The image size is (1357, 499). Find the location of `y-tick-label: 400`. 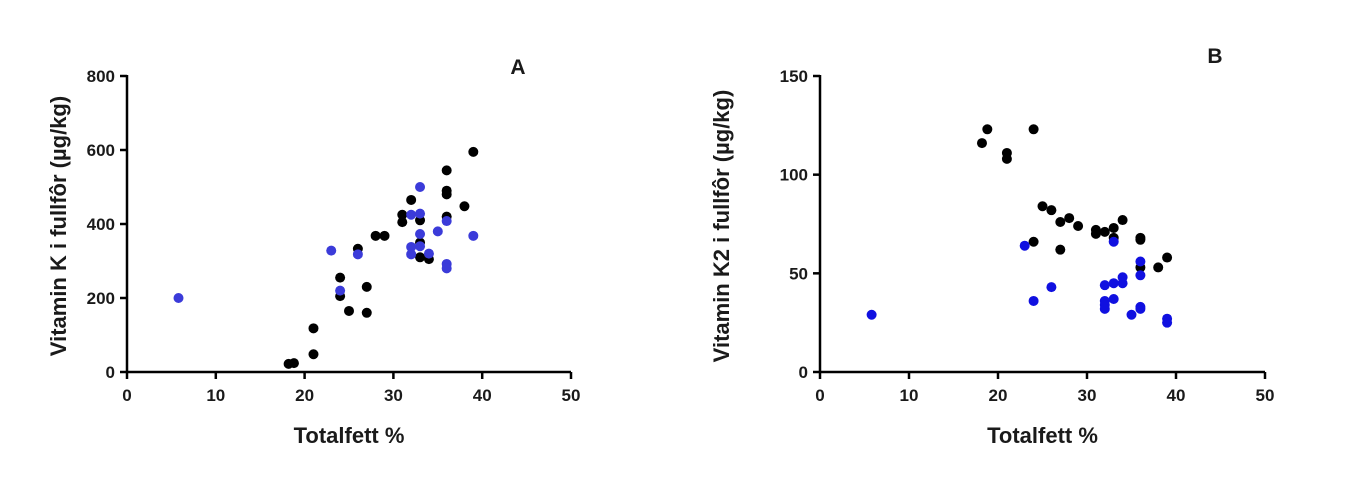

y-tick-label: 400 is located at coordinates (101, 224).